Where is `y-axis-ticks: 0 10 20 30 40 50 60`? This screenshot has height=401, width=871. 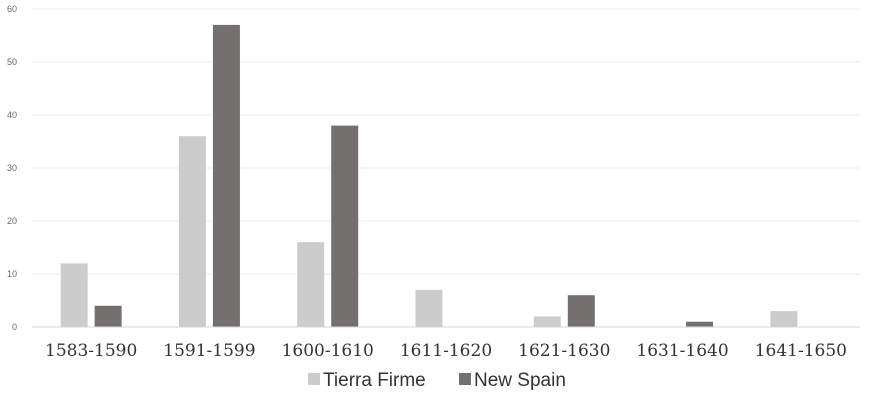 y-axis-ticks: 0 10 20 30 40 50 60 is located at coordinates (12, 168).